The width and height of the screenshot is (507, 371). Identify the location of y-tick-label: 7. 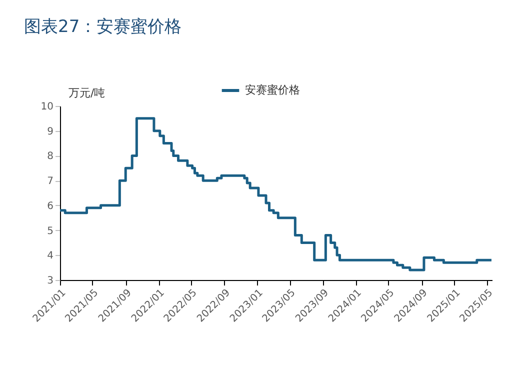
(50, 182).